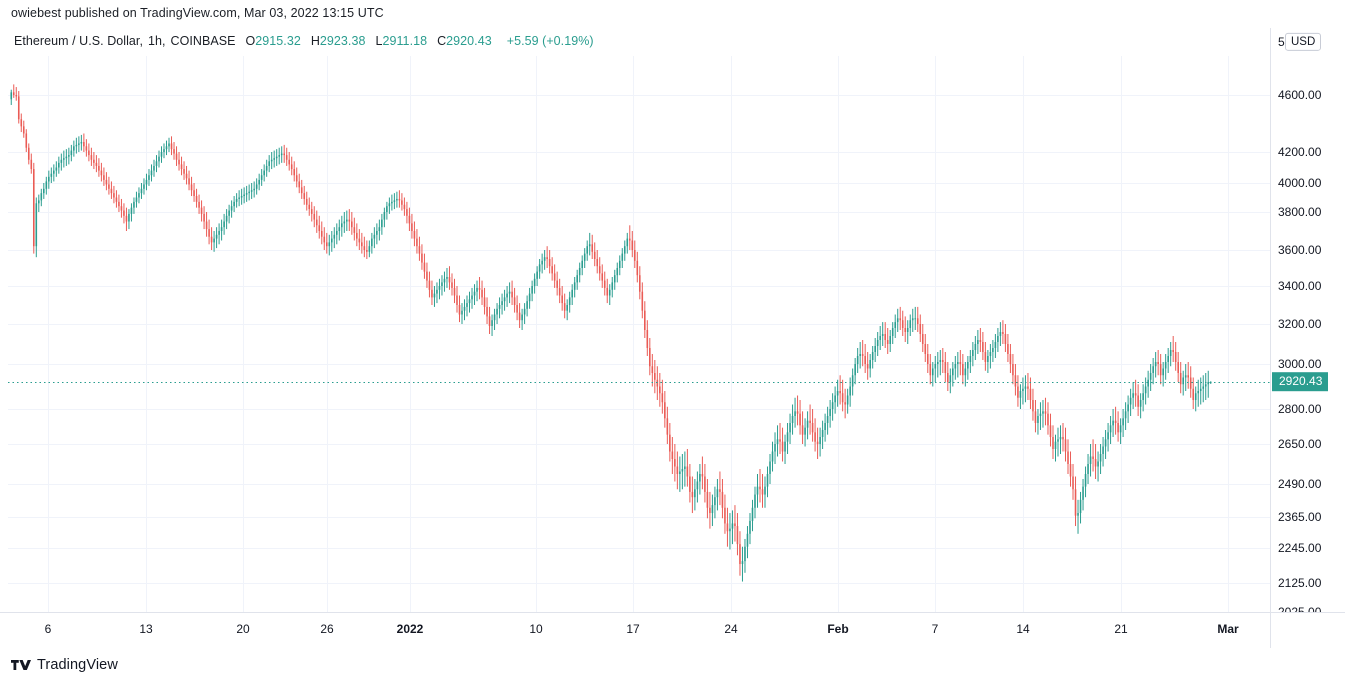  Describe the element at coordinates (442, 41) in the screenshot. I see `legend-close-key: C` at that location.